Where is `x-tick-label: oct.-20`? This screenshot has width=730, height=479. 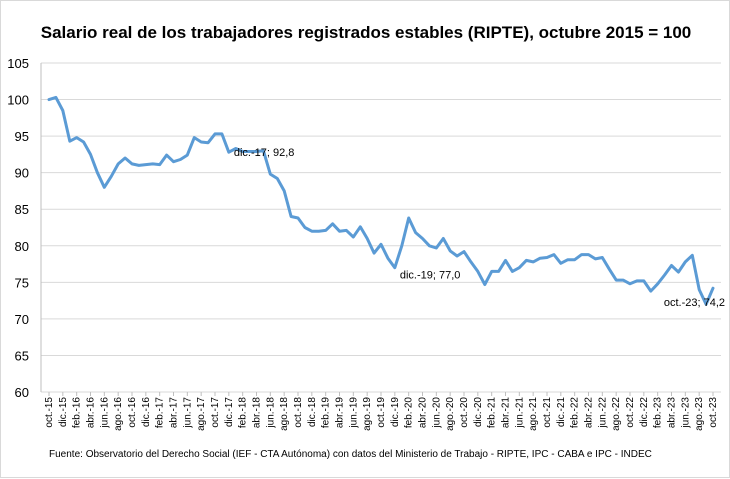
x-tick-label: oct.-20 is located at coordinates (464, 412).